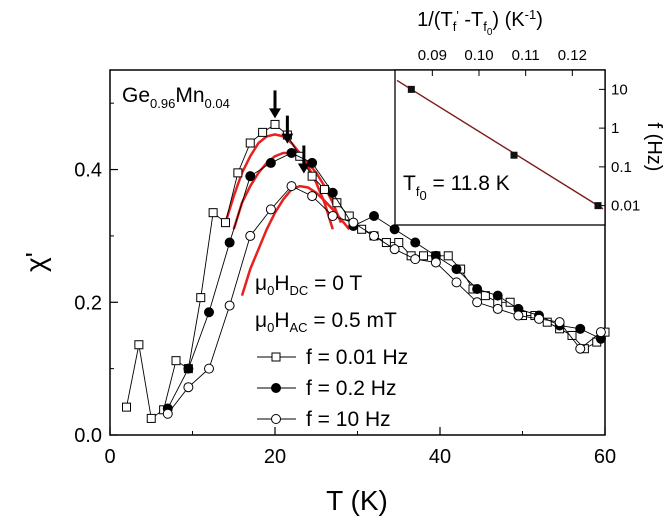 The width and height of the screenshot is (666, 527). What do you see at coordinates (572, 55) in the screenshot?
I see `inset-x-tick-label: 0.12` at bounding box center [572, 55].